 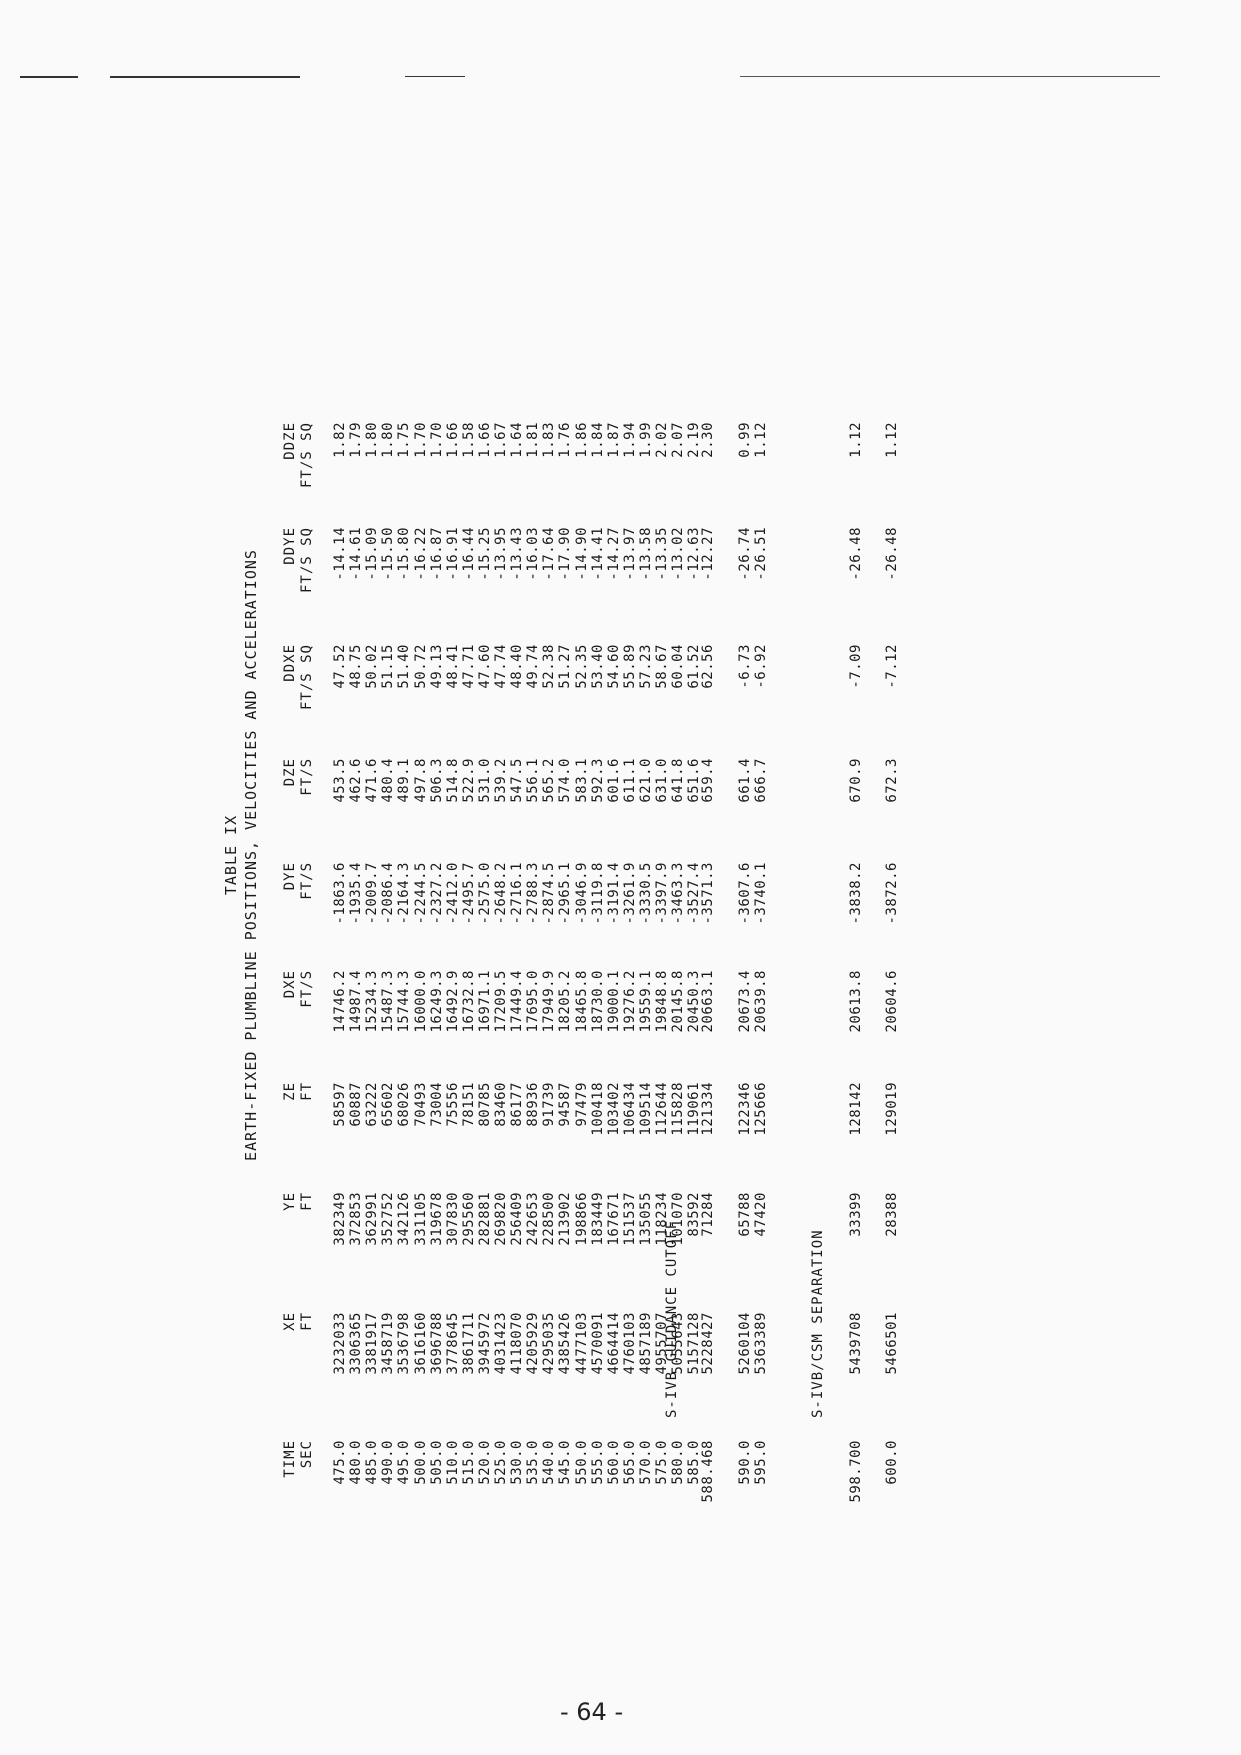 What do you see at coordinates (484, 1104) in the screenshot?
I see `table-cell: 80785` at bounding box center [484, 1104].